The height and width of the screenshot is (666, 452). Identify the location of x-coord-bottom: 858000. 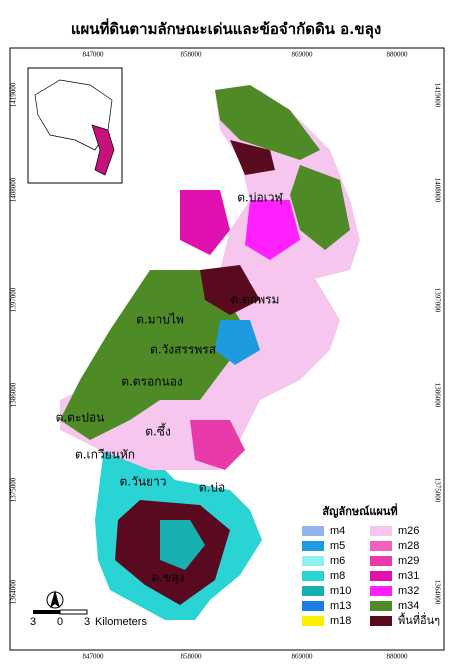
(192, 657).